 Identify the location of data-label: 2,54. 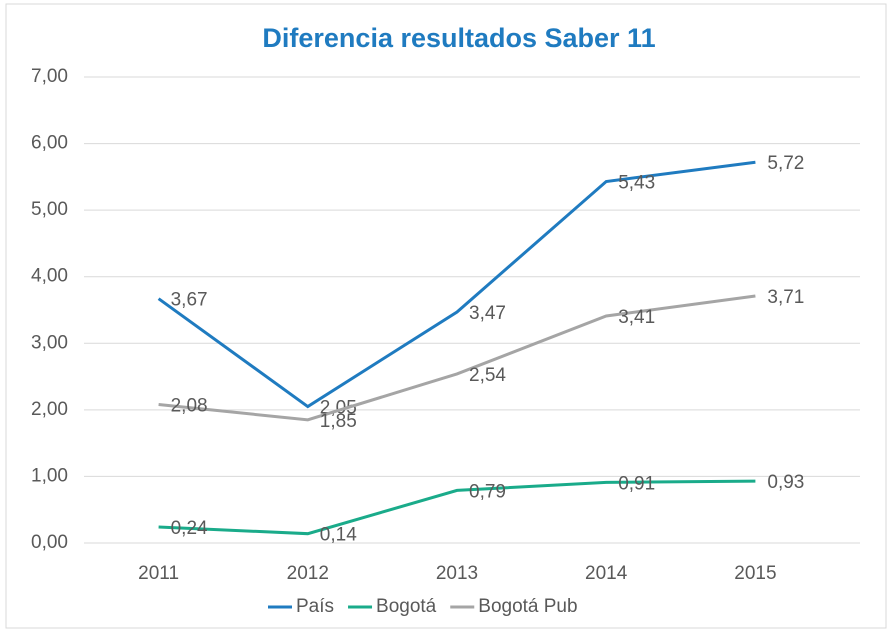
(487, 375).